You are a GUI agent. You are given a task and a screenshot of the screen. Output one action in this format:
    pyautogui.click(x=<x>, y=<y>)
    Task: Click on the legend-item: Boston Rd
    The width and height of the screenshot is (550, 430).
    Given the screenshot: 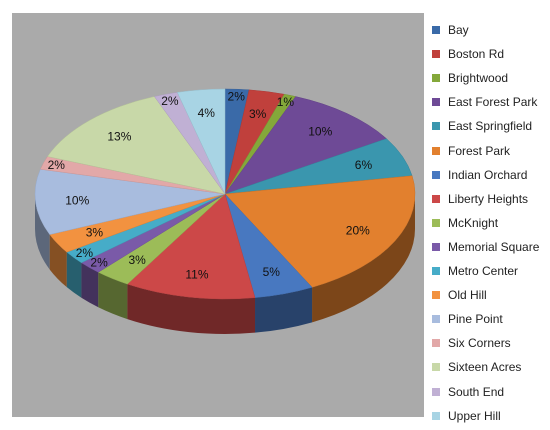 What is the action you would take?
    pyautogui.click(x=468, y=54)
    